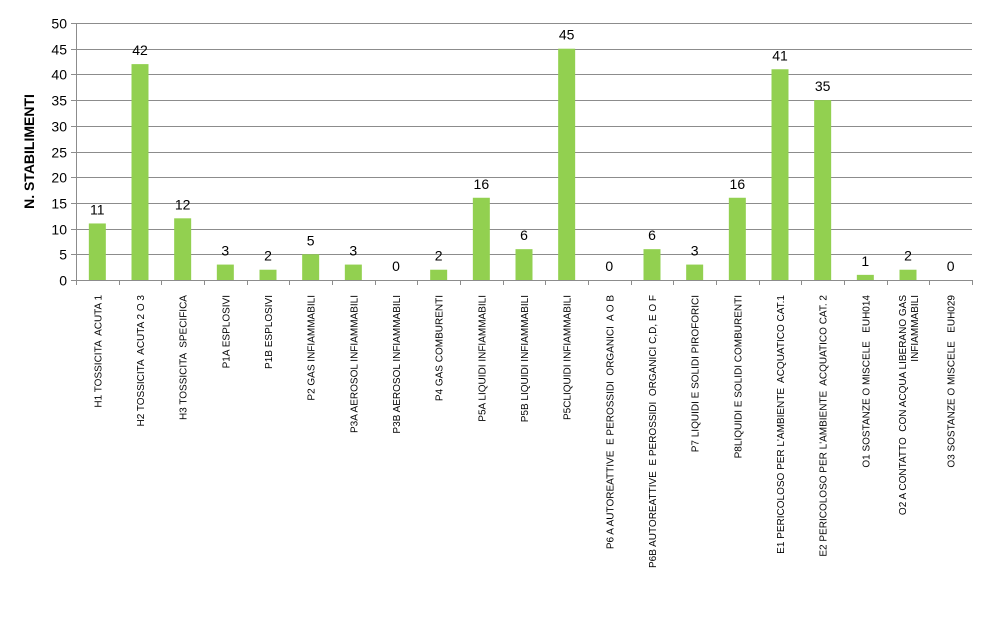  What do you see at coordinates (59, 75) in the screenshot?
I see `y-tick-label: 40` at bounding box center [59, 75].